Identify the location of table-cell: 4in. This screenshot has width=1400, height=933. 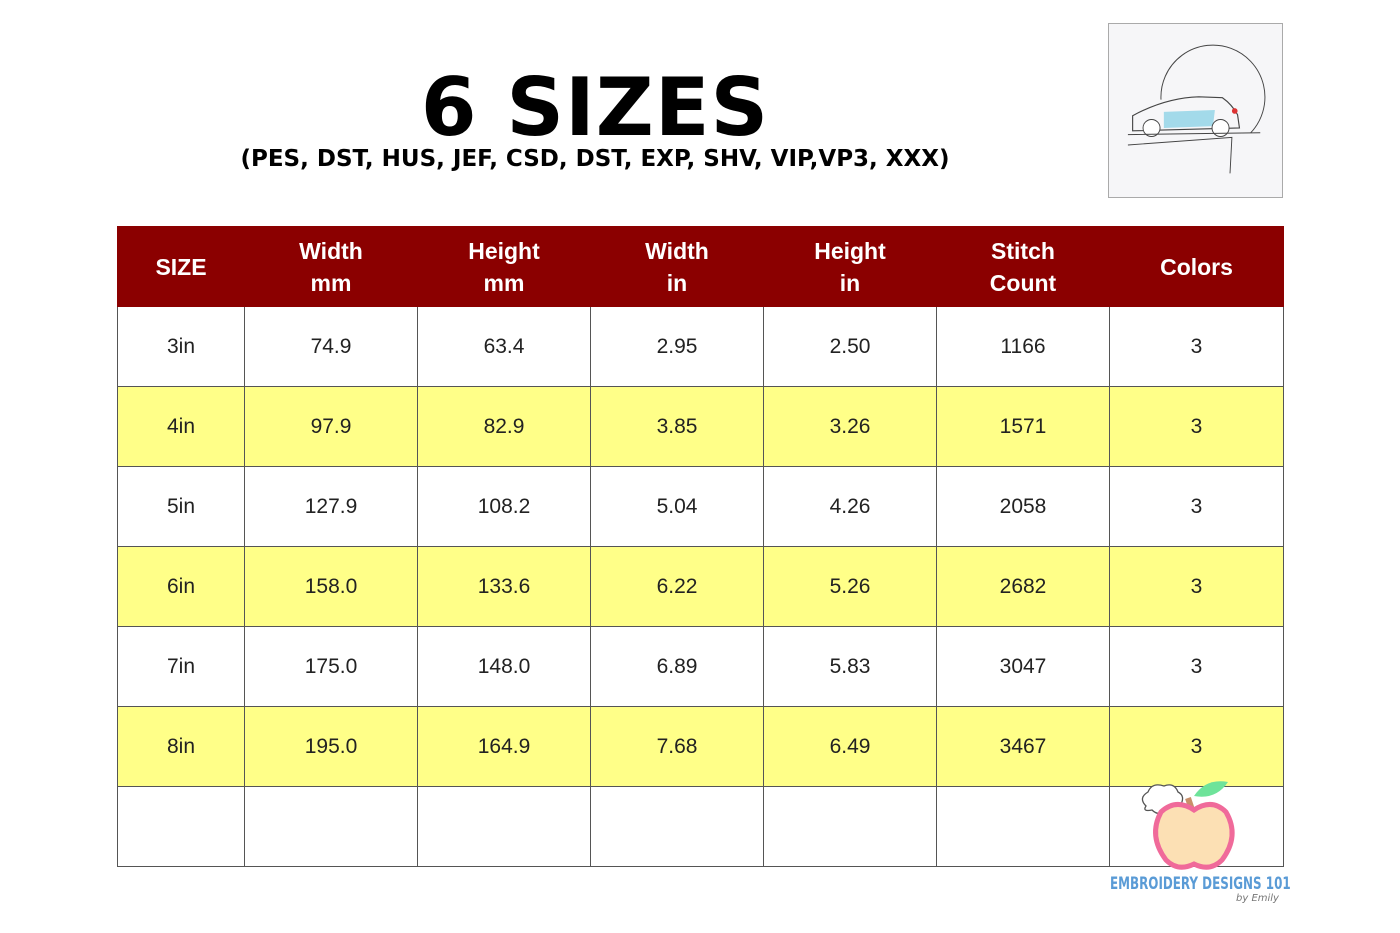
(181, 426).